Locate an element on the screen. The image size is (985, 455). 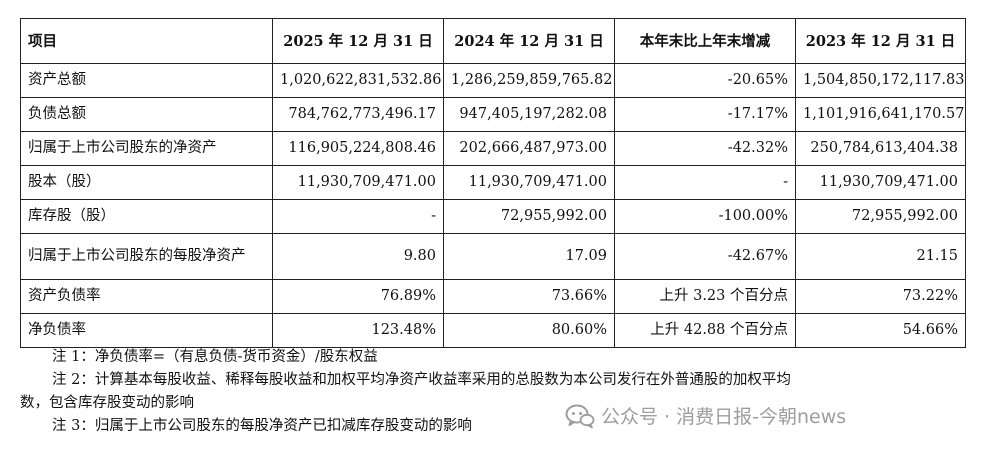
cell-2024: 73.66% is located at coordinates (529, 296).